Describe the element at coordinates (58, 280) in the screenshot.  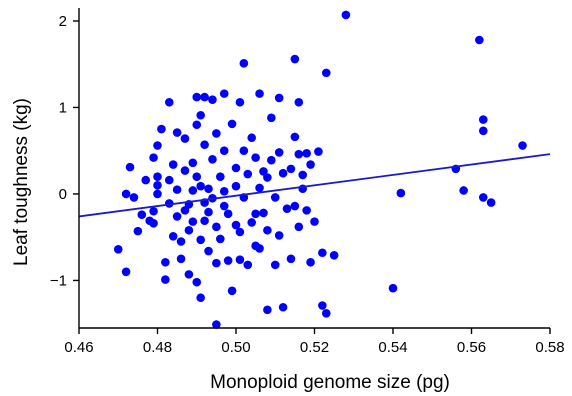
I see `y-tick-label: −1` at that location.